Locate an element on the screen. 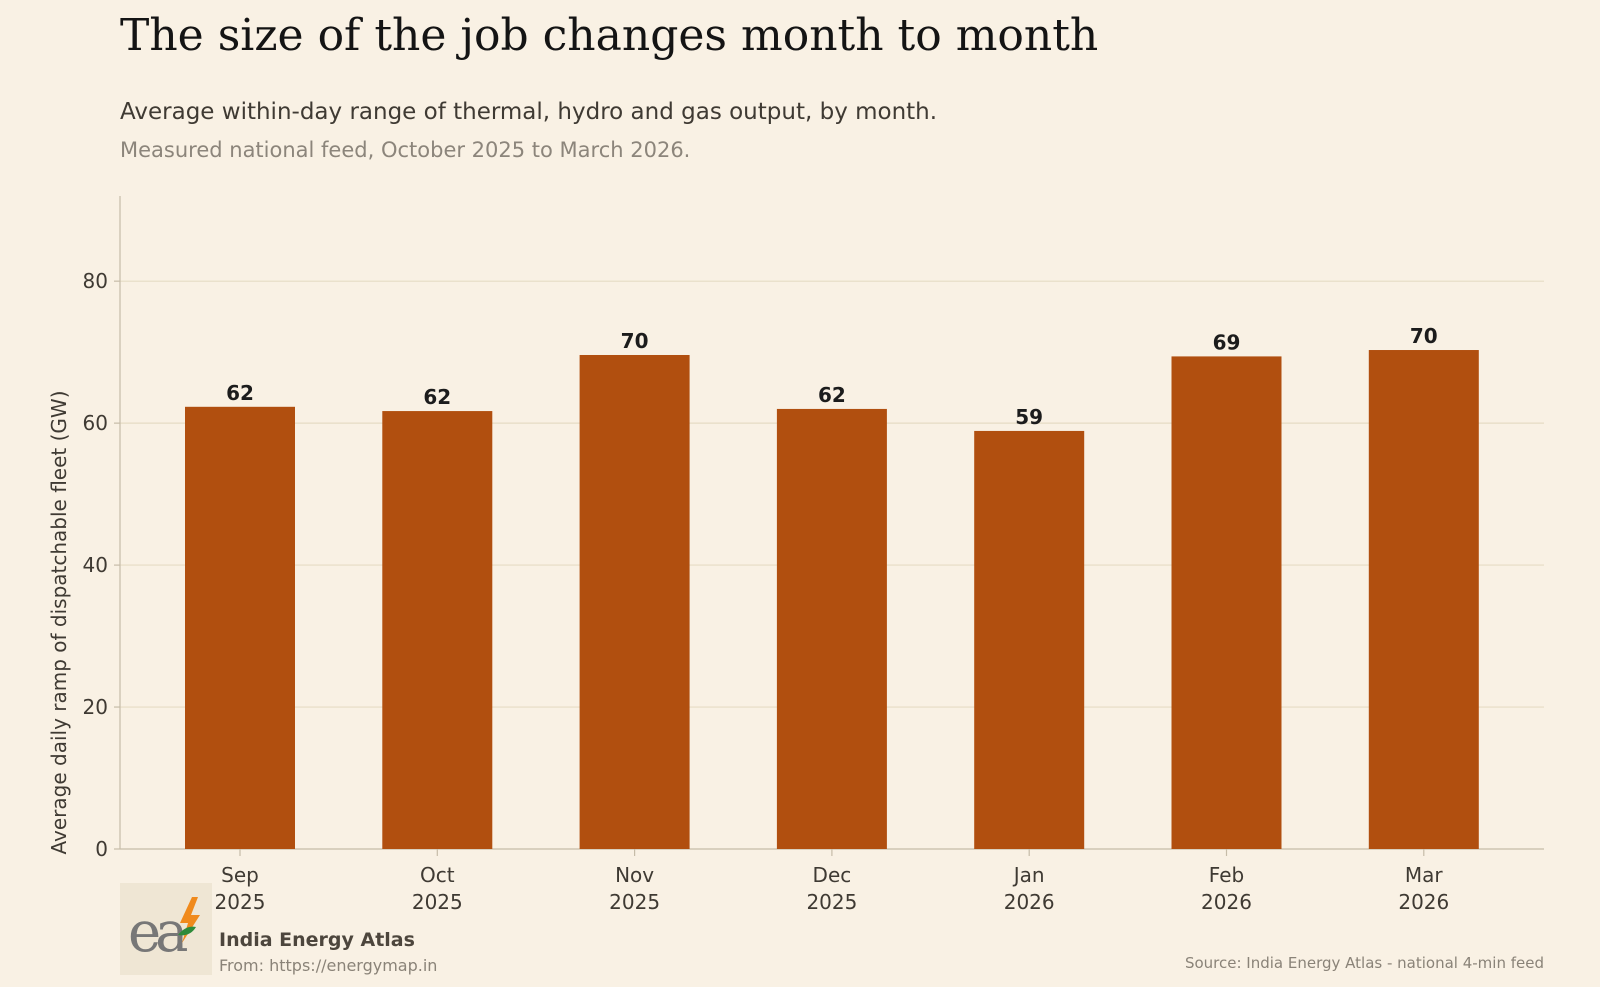 The image size is (1600, 987). data-label-3: 62 is located at coordinates (832, 395).